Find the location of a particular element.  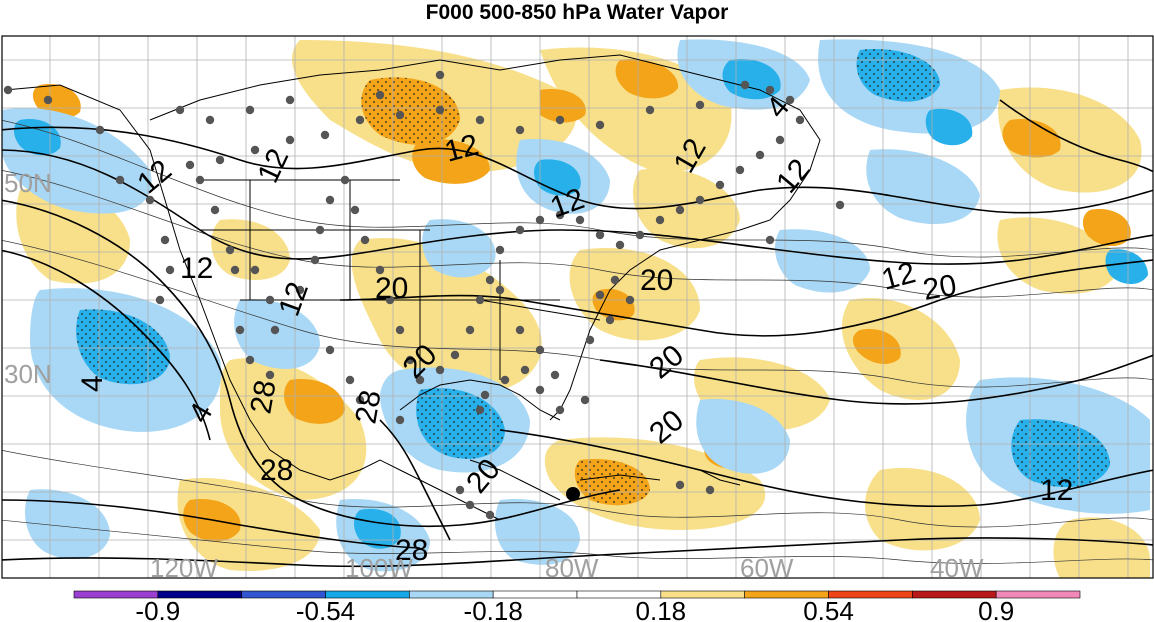

colorbar-tick-label: -0.18 is located at coordinates (493, 609).